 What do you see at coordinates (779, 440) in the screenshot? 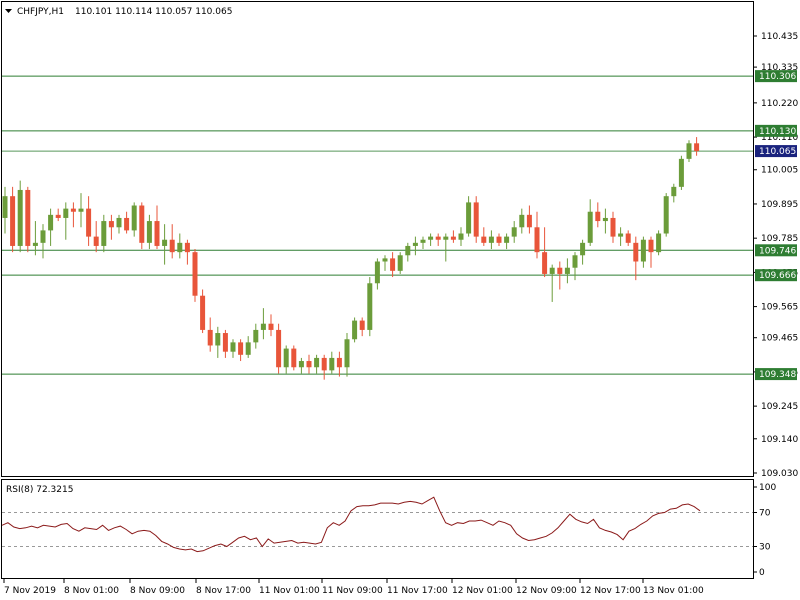
I see `price-tick-label: 109.140` at bounding box center [779, 440].